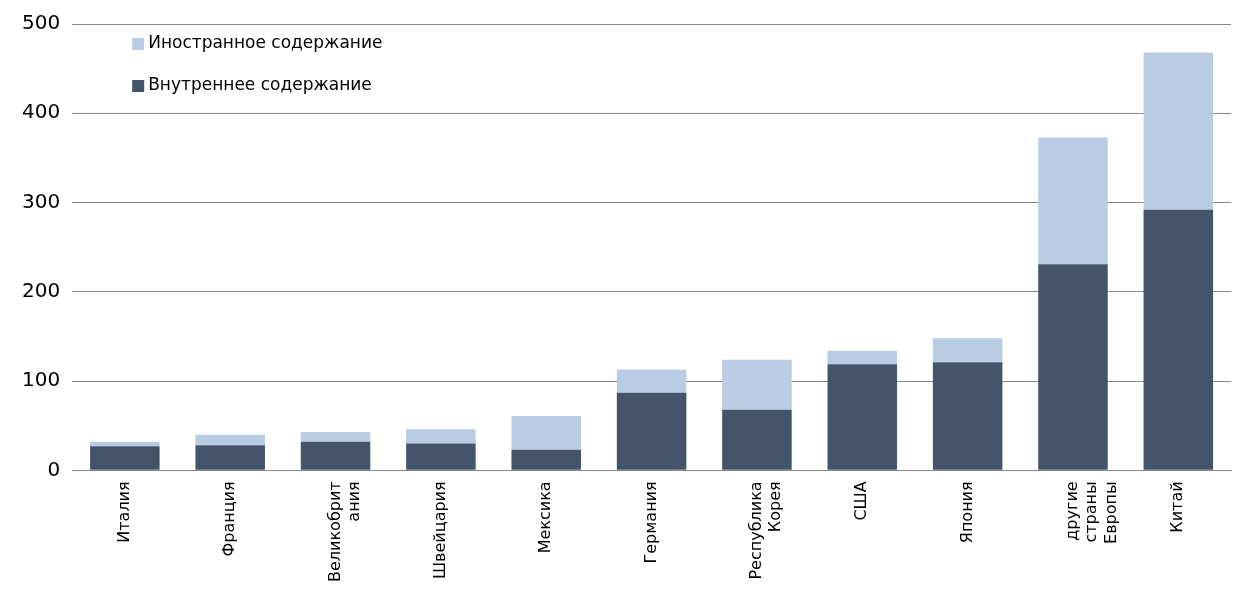 The height and width of the screenshot is (590, 1241). What do you see at coordinates (41, 22) in the screenshot?
I see `y-tick-label: 500` at bounding box center [41, 22].